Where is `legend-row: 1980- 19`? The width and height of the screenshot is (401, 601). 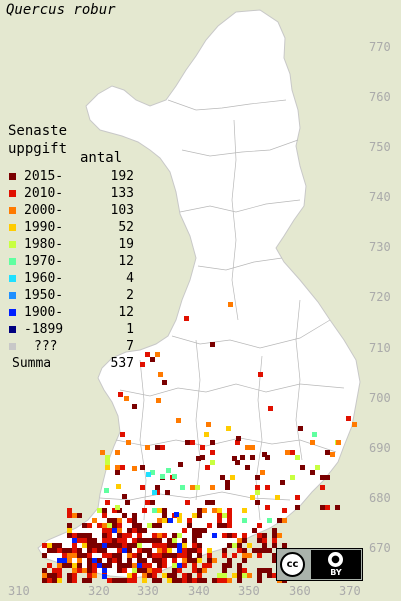 legend-row: 1980- 19 is located at coordinates (78, 244).